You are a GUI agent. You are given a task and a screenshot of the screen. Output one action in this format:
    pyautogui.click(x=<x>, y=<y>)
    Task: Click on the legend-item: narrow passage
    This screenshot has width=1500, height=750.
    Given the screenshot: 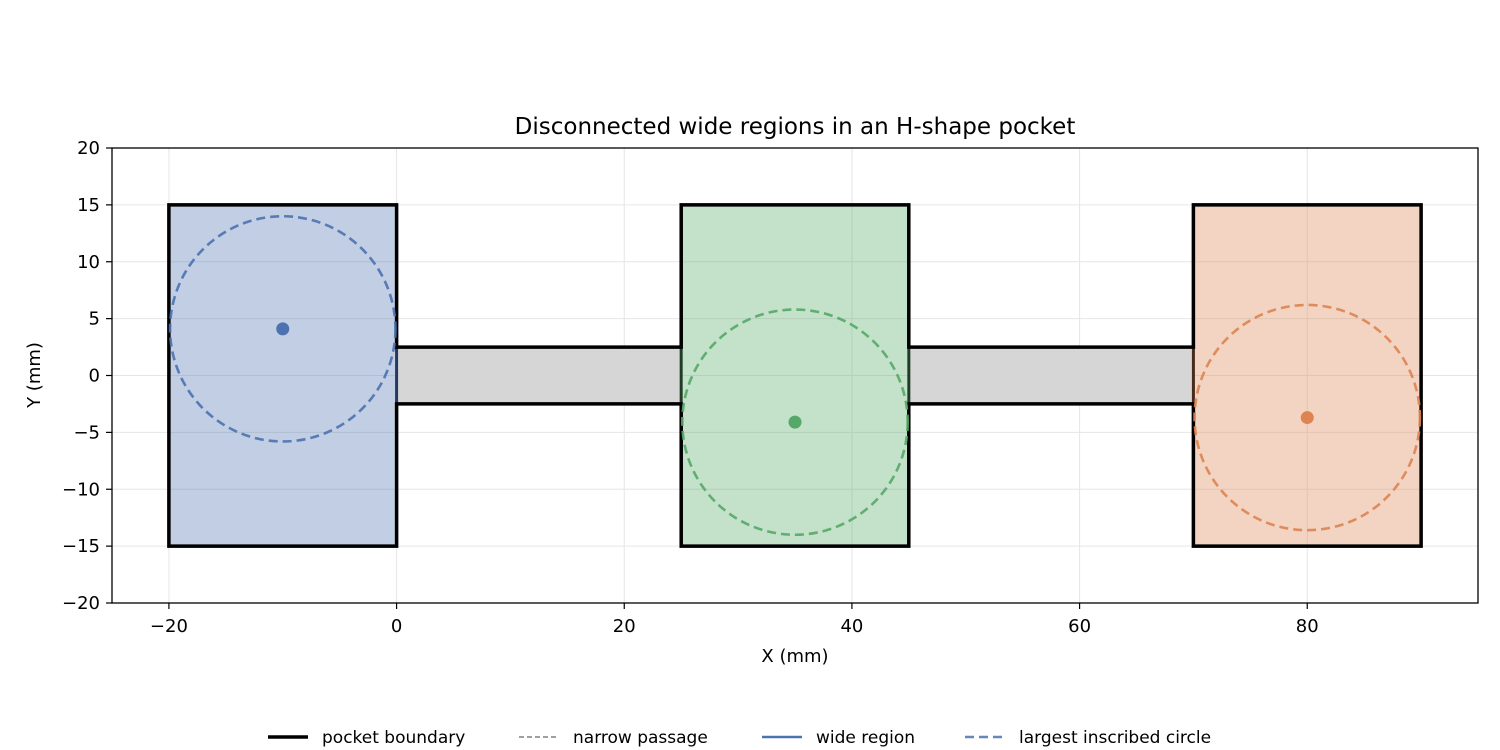 What is the action you would take?
    pyautogui.click(x=613, y=738)
    